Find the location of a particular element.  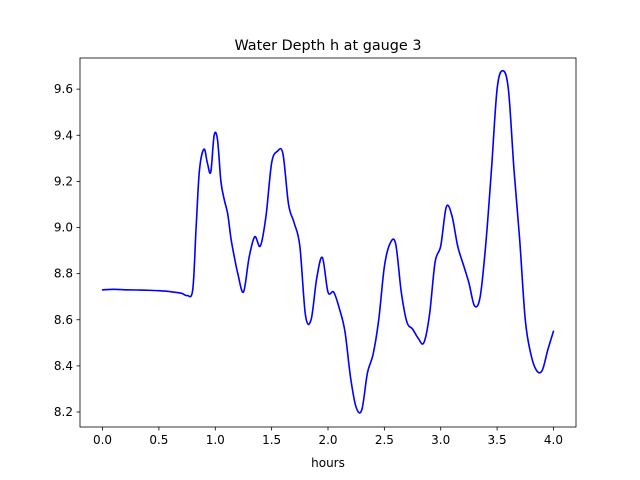

y-tick-label: 9.0 is located at coordinates (63, 228).